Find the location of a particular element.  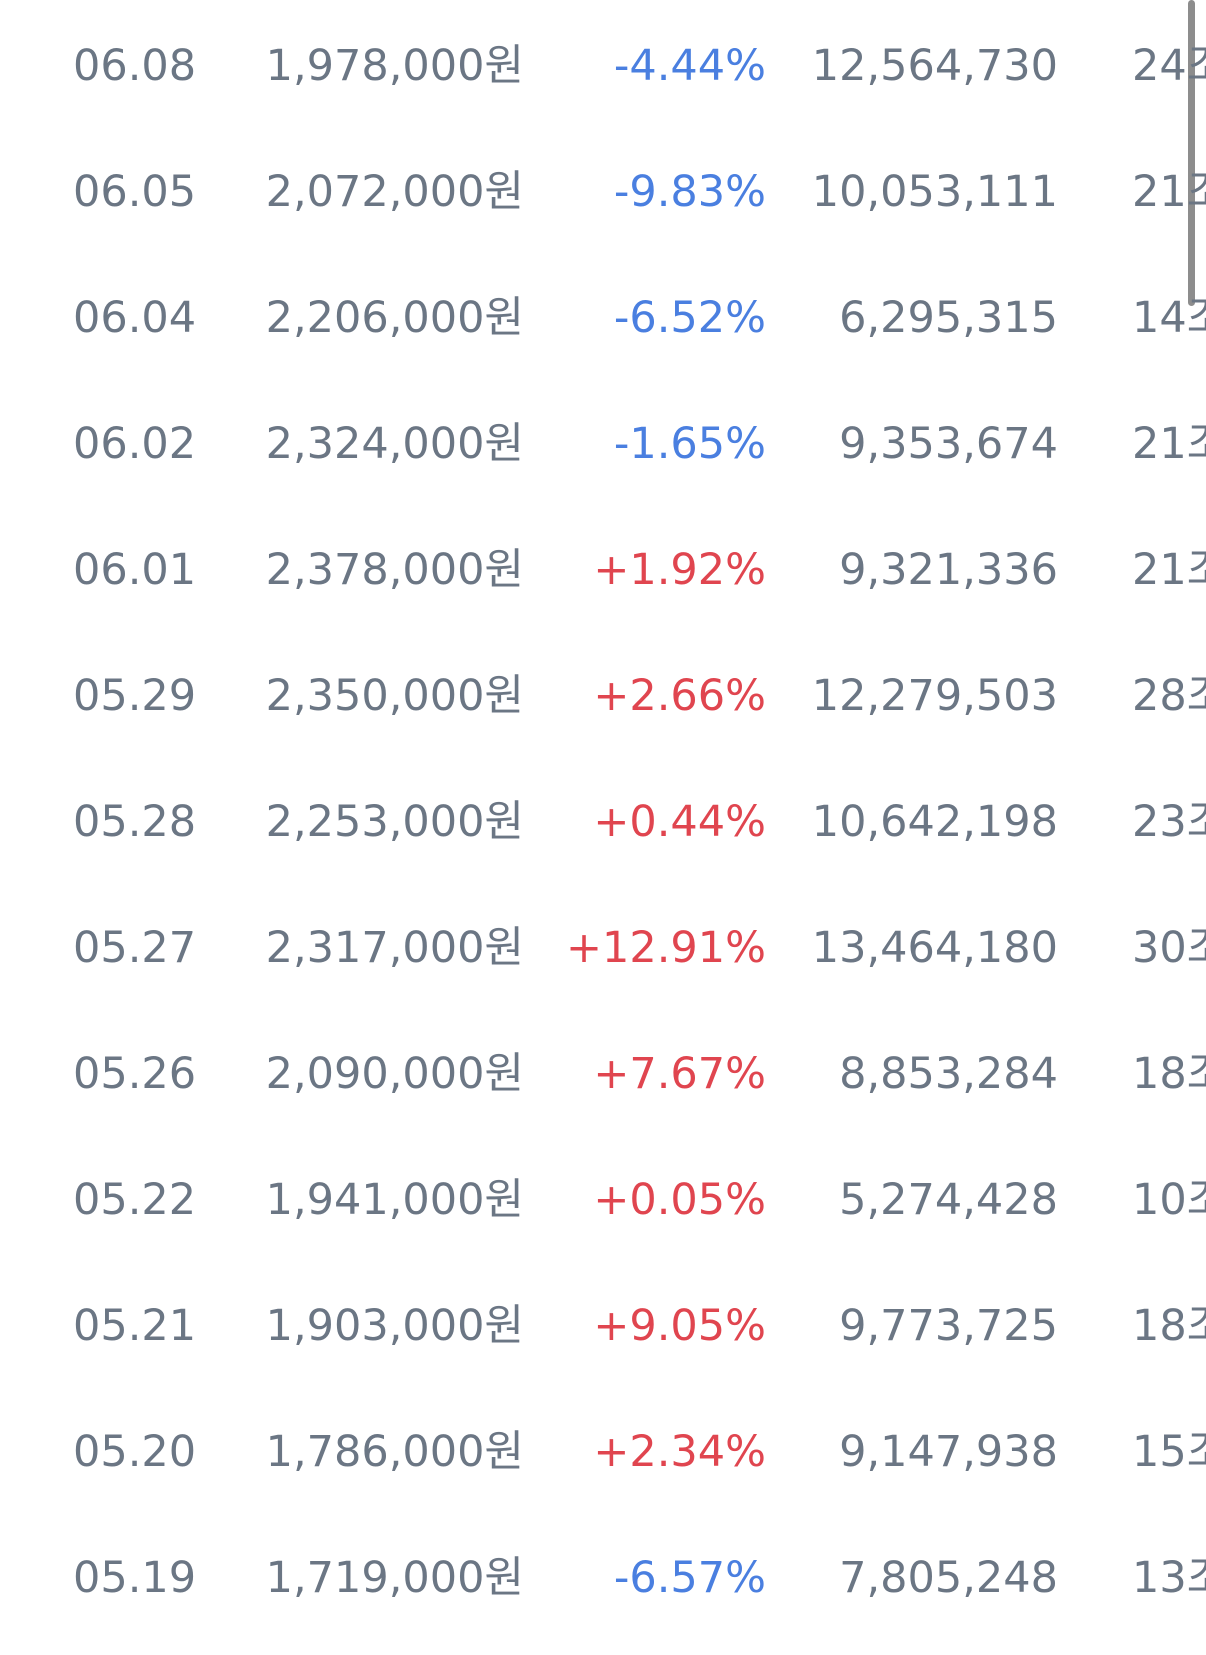

volume: 12,564,730 is located at coordinates (934, 66).